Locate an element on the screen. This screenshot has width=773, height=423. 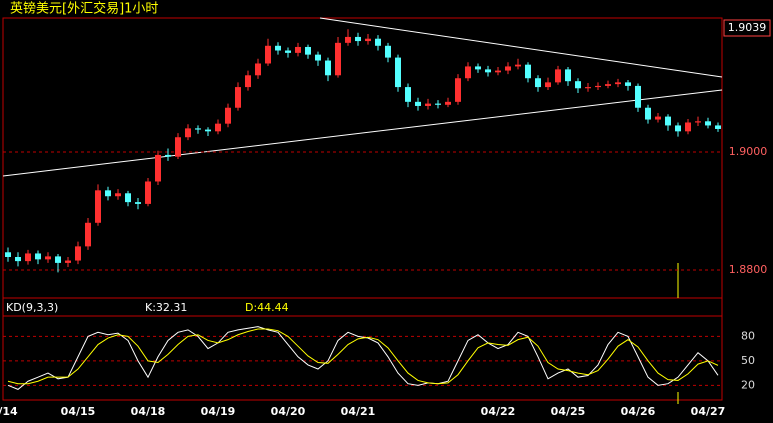
k-readout: K:32.31 is located at coordinates (166, 307).